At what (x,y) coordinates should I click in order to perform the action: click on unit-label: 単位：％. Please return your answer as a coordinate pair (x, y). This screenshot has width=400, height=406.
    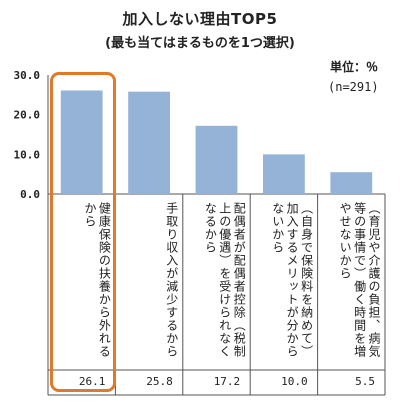
    Looking at the image, I should click on (354, 67).